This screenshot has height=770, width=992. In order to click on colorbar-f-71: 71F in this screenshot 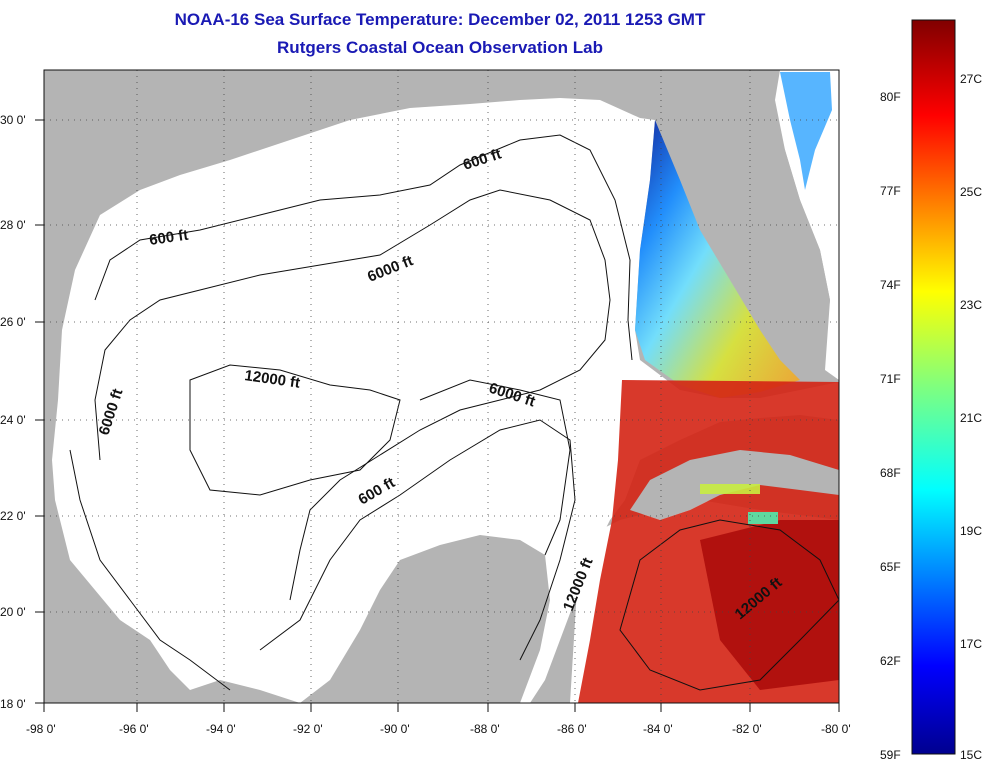, I will do `click(890, 379)`.